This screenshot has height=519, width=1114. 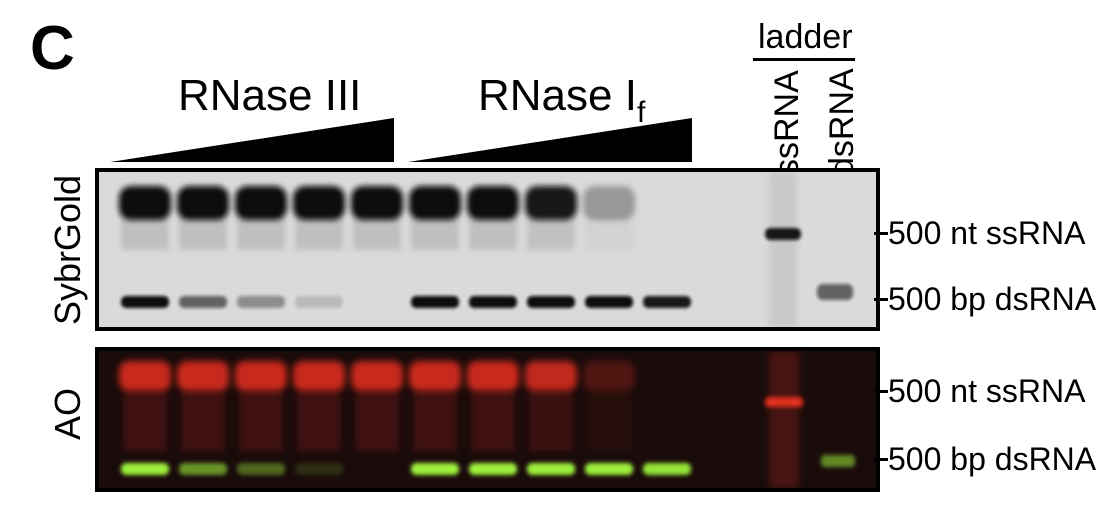 I want to click on rnase-if-subscript: f, so click(x=641, y=112).